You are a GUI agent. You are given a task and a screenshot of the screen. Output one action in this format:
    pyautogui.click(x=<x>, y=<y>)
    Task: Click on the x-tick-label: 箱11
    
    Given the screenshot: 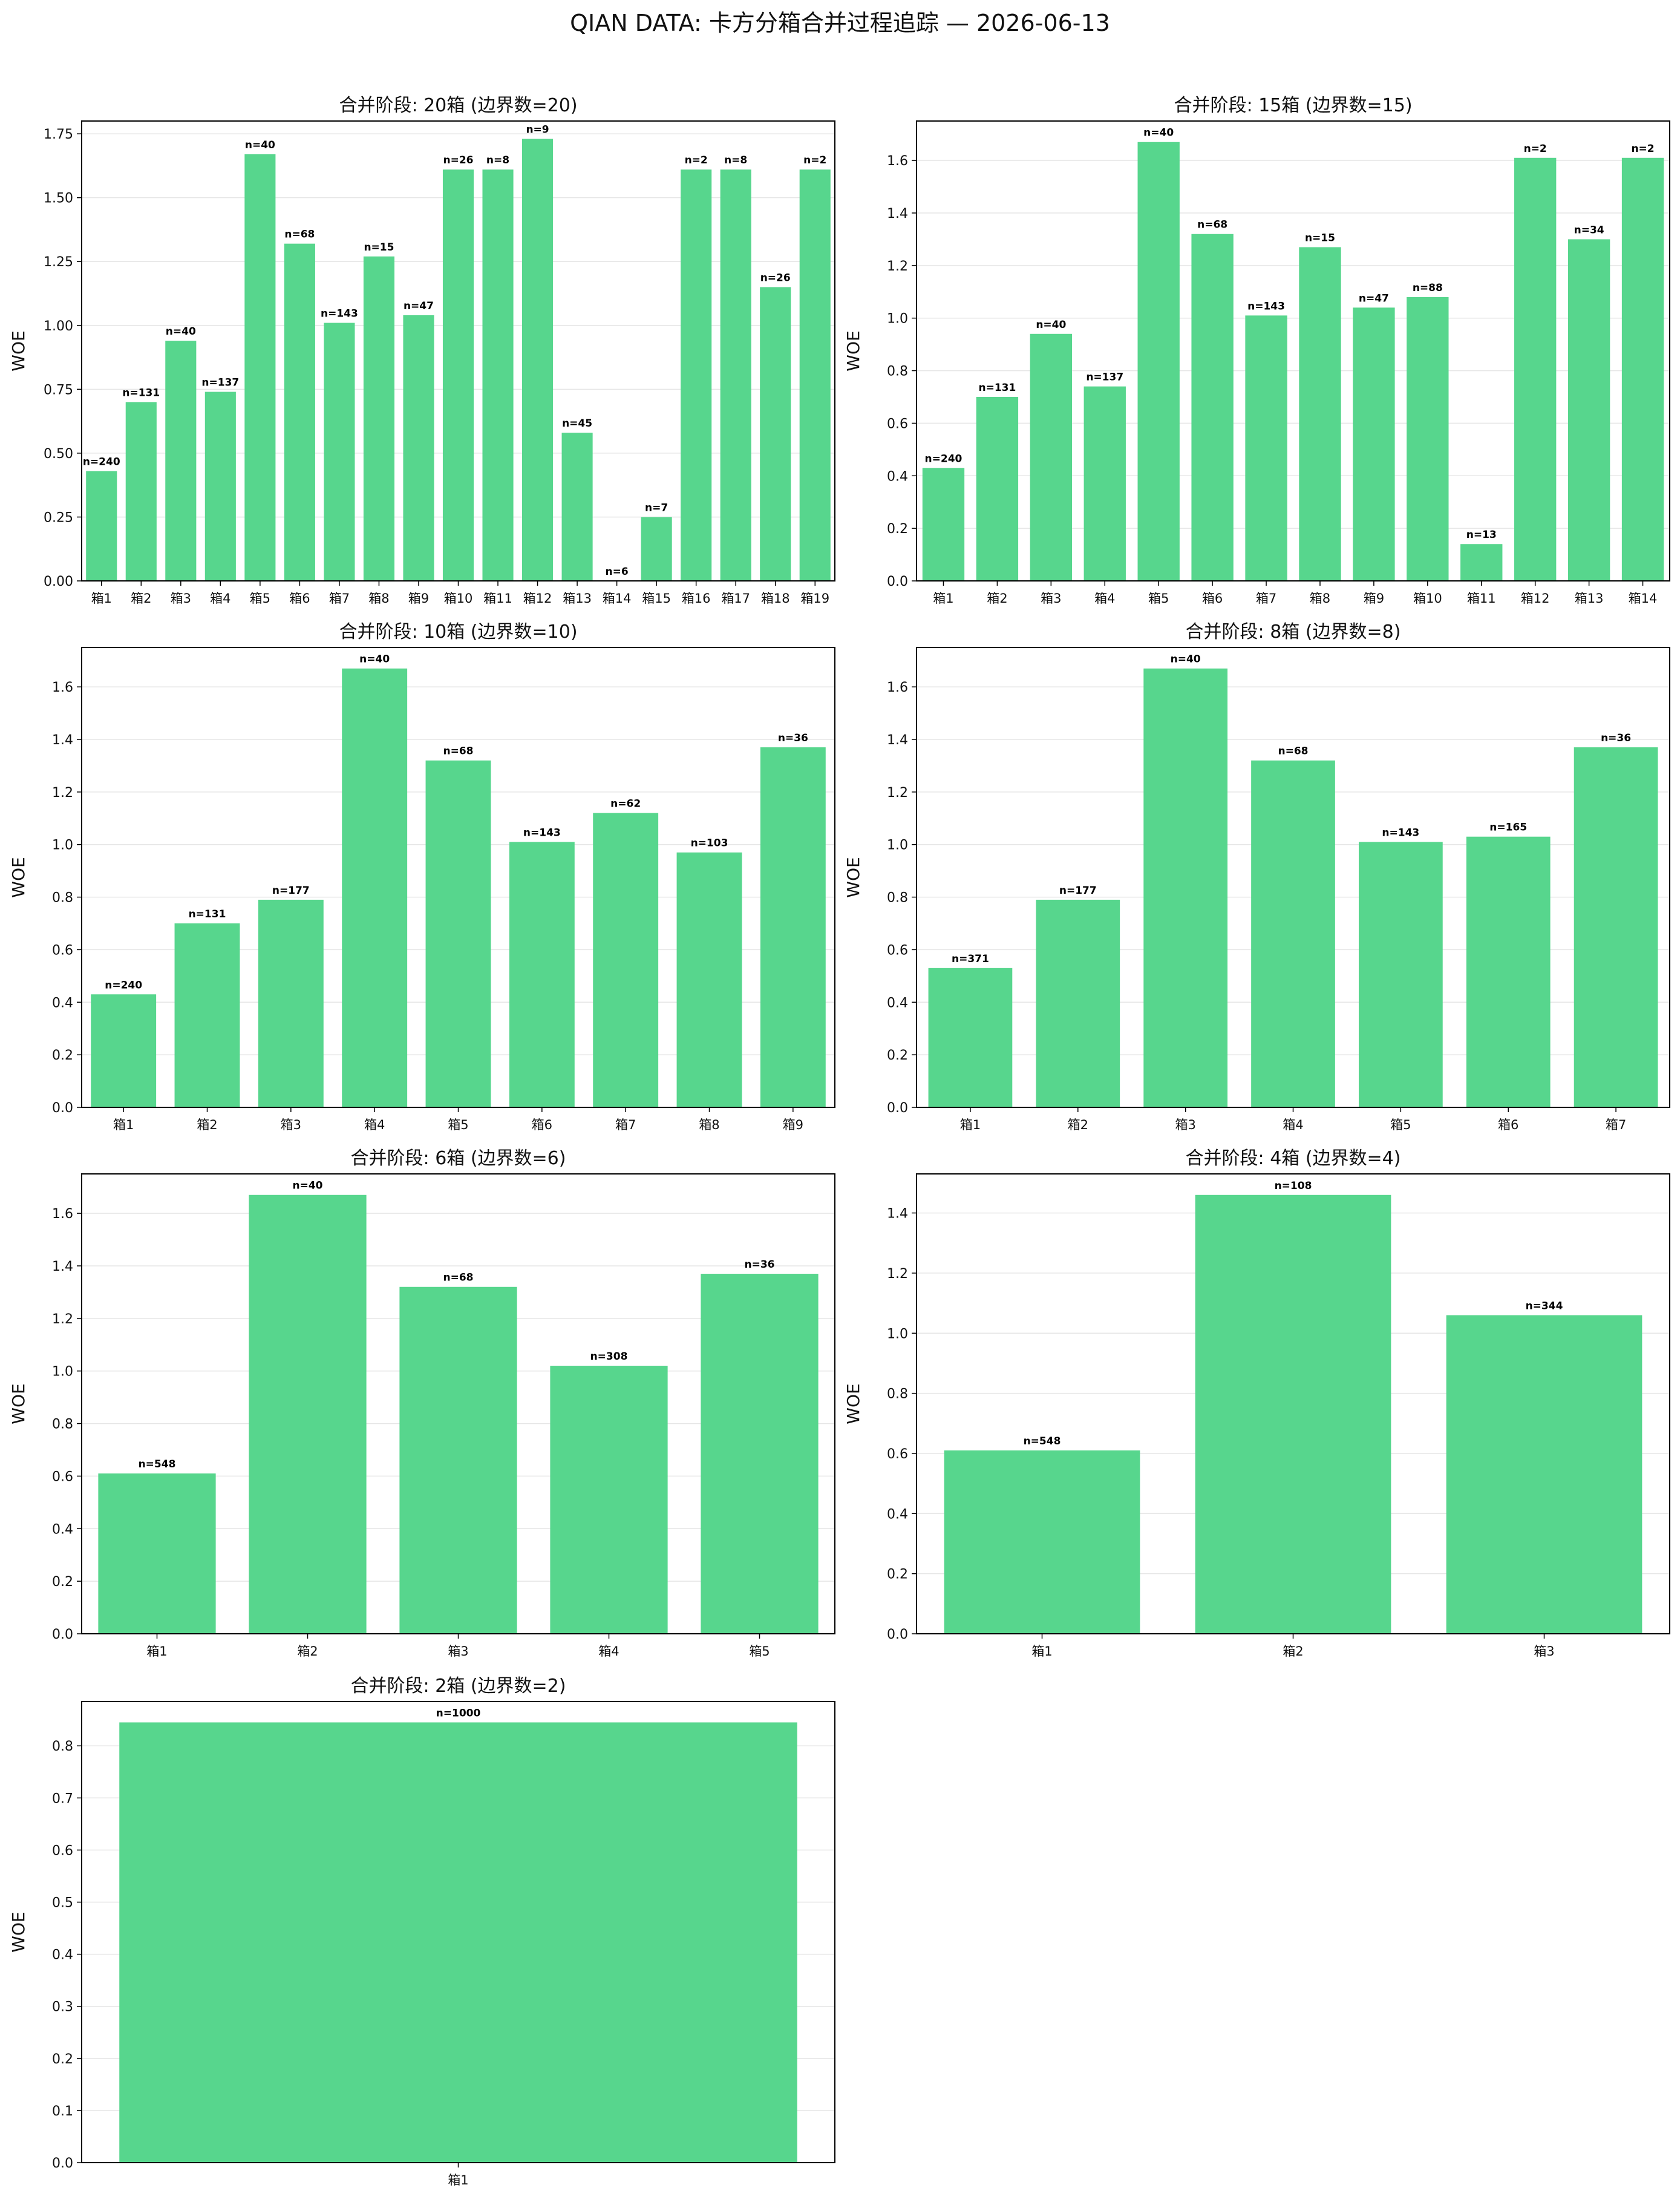 What is the action you would take?
    pyautogui.click(x=497, y=598)
    